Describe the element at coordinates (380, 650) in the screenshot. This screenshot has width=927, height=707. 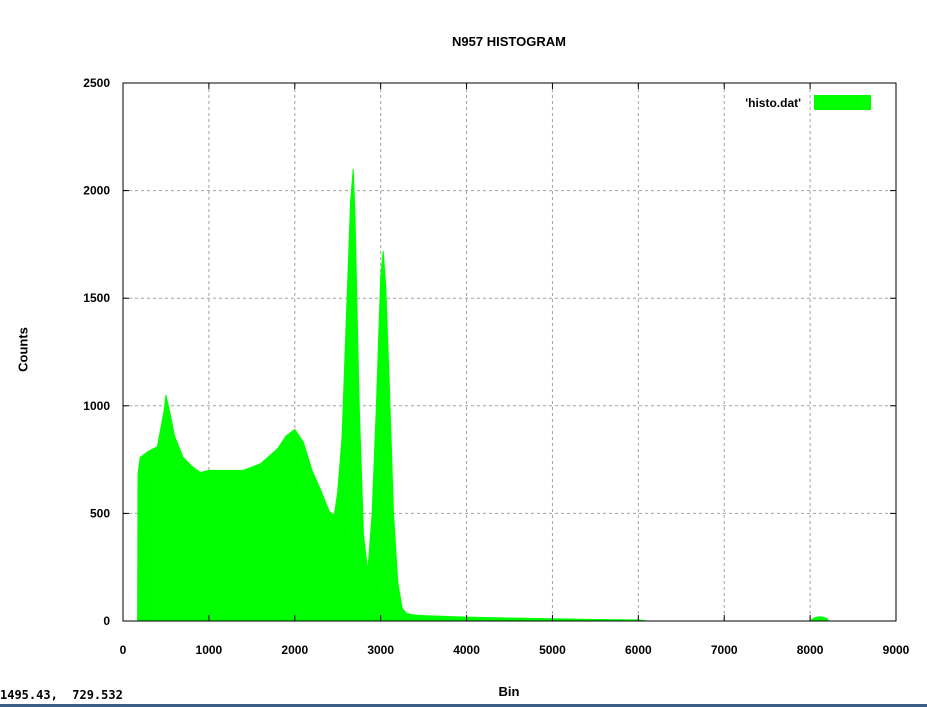
I see `x-tick-label: 3000` at that location.